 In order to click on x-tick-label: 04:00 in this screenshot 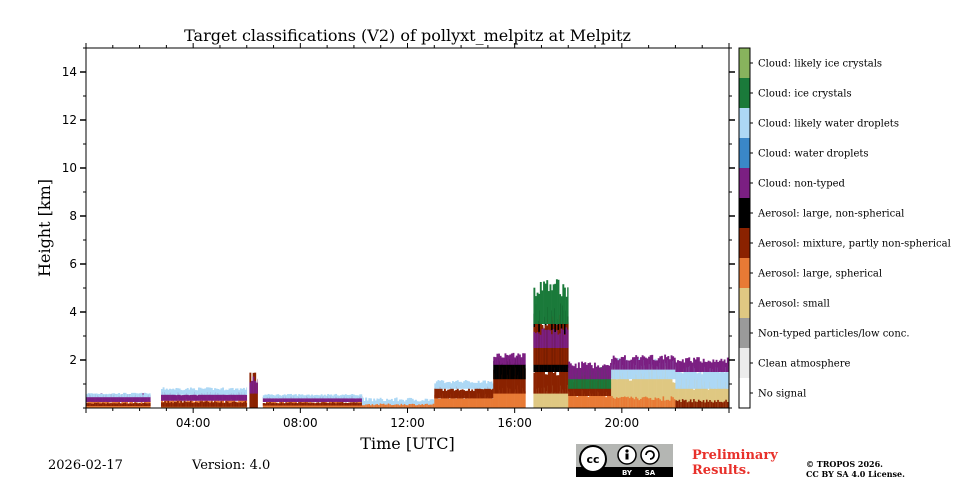, I will do `click(193, 423)`.